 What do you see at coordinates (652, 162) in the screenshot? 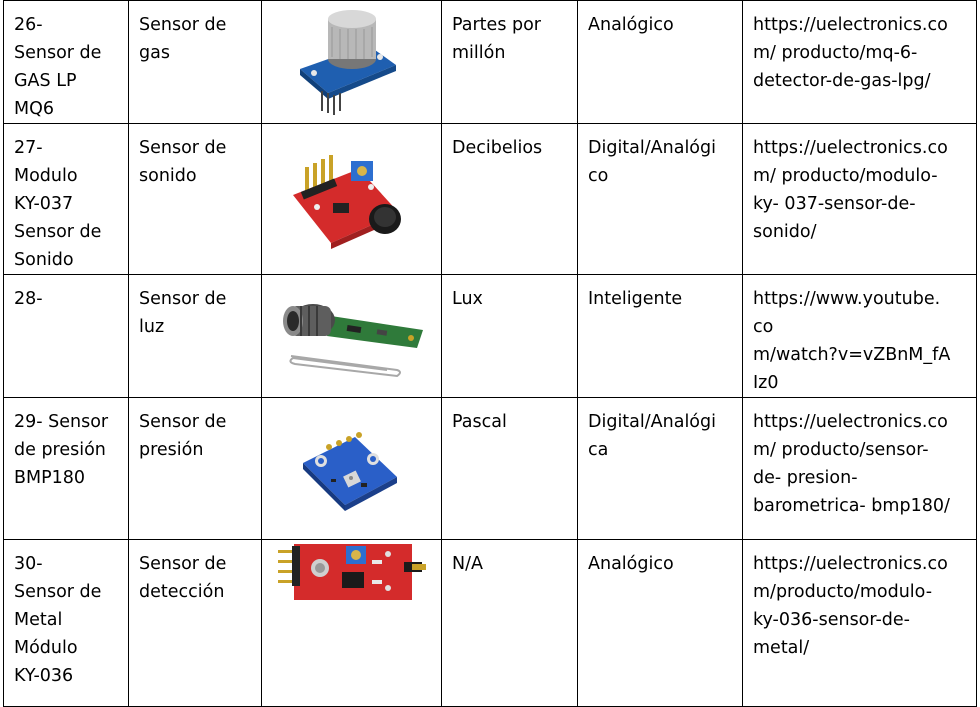
I see `signal-type: Digital/Analógi co` at bounding box center [652, 162].